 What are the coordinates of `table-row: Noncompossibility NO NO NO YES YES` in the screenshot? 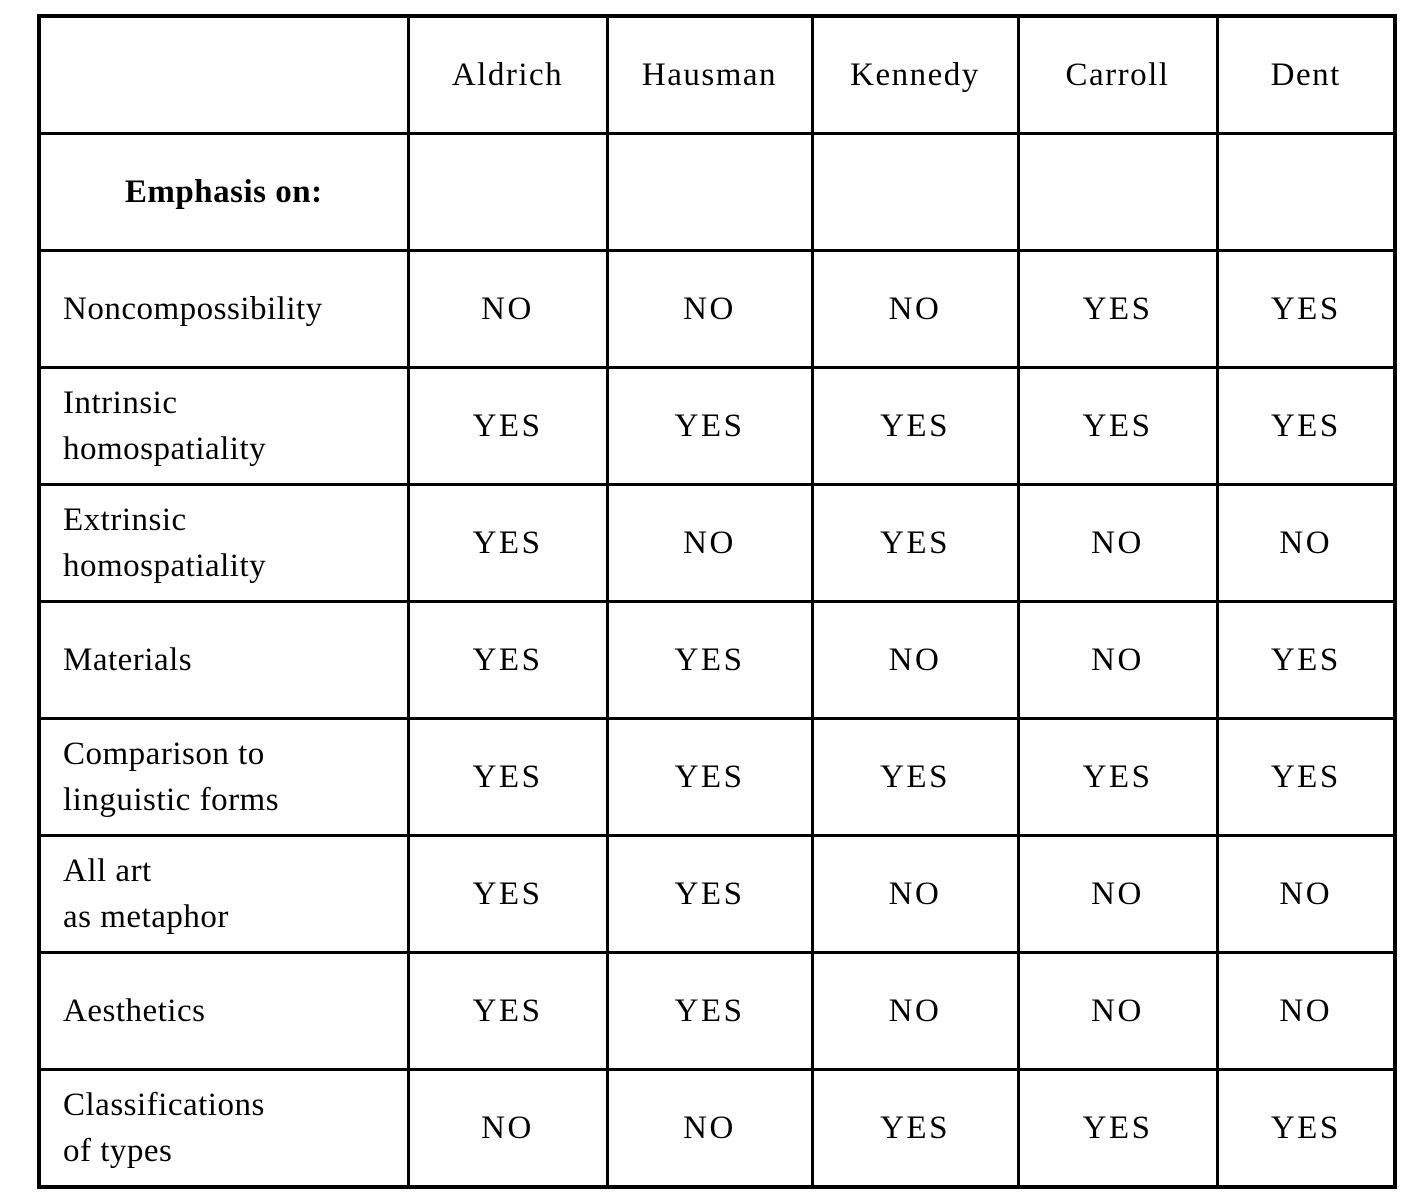 It's located at (717, 309).